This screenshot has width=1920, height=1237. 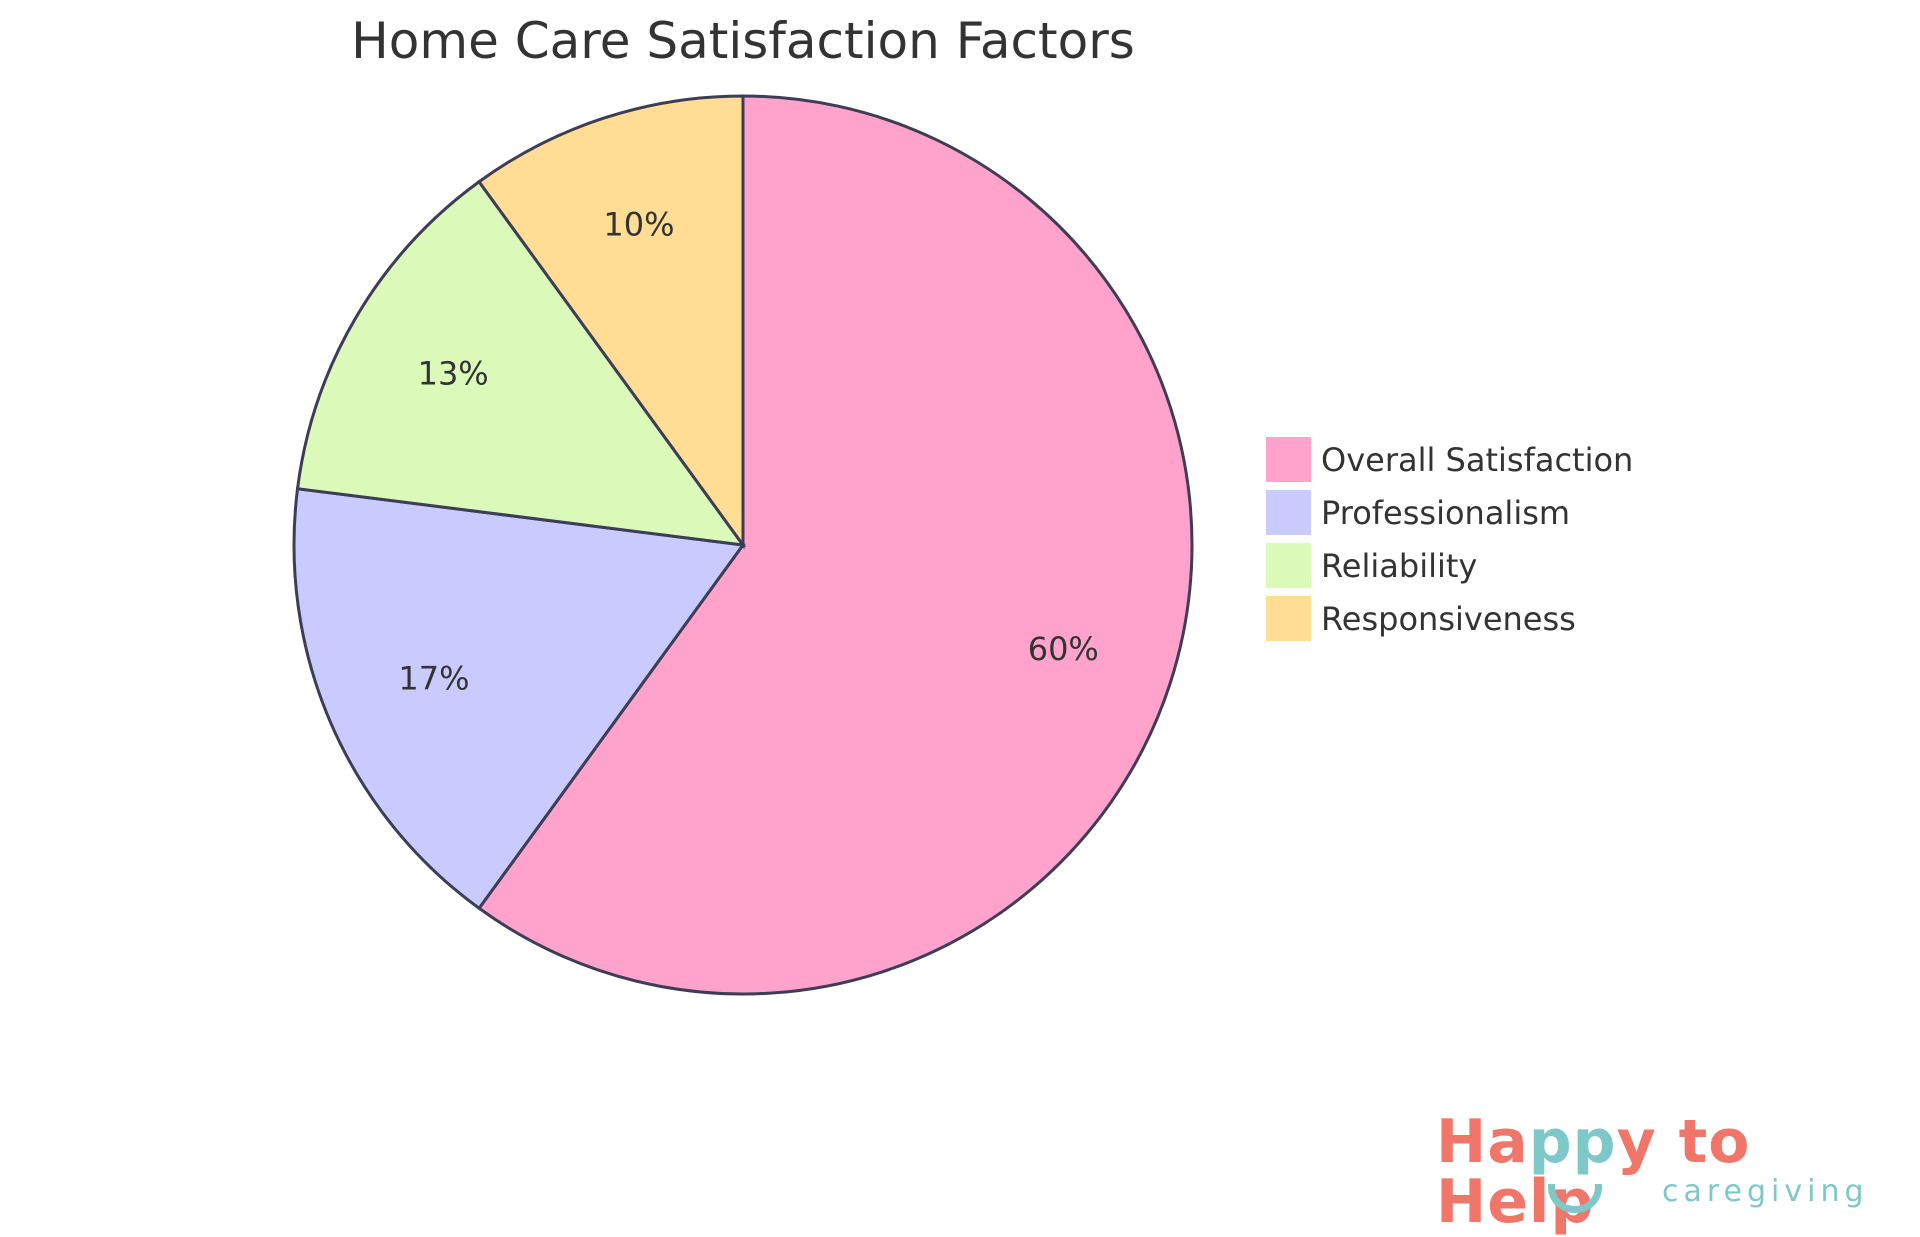 What do you see at coordinates (1765, 1191) in the screenshot?
I see `logo-tagline: caregiving` at bounding box center [1765, 1191].